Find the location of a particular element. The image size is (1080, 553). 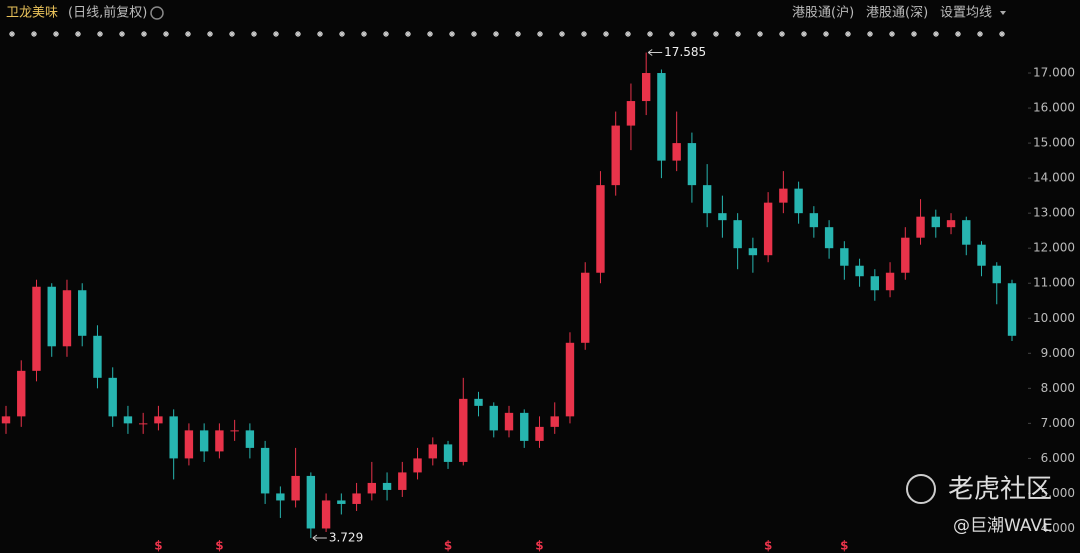

author: @巨潮WAVE is located at coordinates (1003, 526).